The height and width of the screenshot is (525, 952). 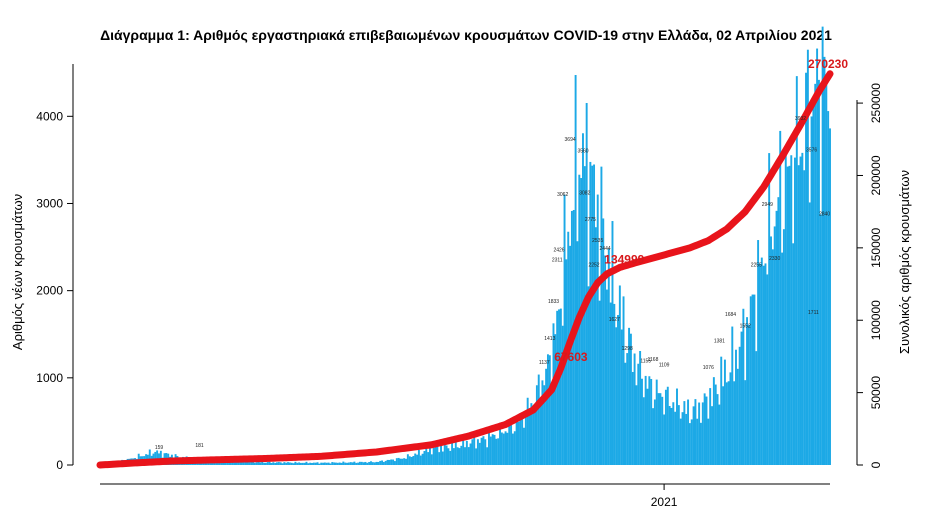 I want to click on bar-data-label: 2255, so click(x=756, y=265).